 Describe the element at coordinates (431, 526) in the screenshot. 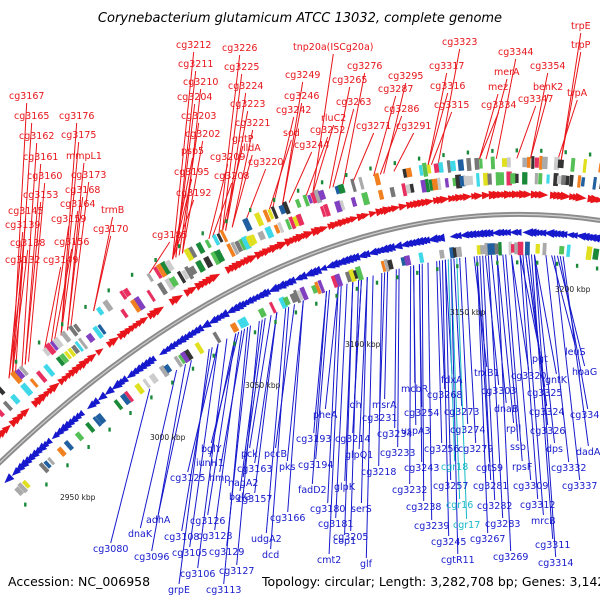

I see `gene-label: cg3239` at that location.